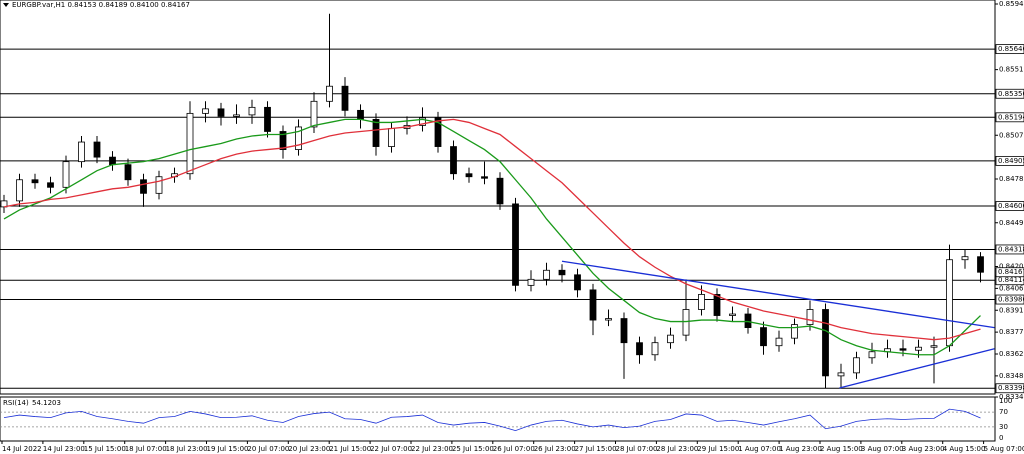  Describe the element at coordinates (1011, 135) in the screenshot. I see `y-tick-label: 0.85075` at that location.